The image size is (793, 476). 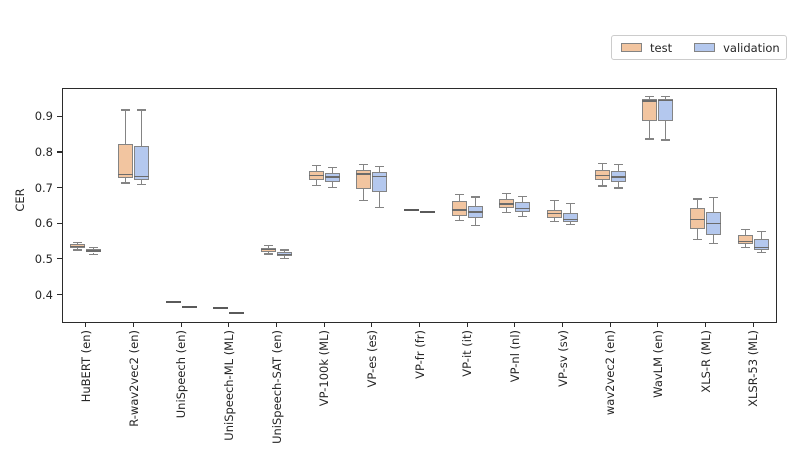 What do you see at coordinates (657, 364) in the screenshot?
I see `x-category-label: WavLM (en)` at bounding box center [657, 364].